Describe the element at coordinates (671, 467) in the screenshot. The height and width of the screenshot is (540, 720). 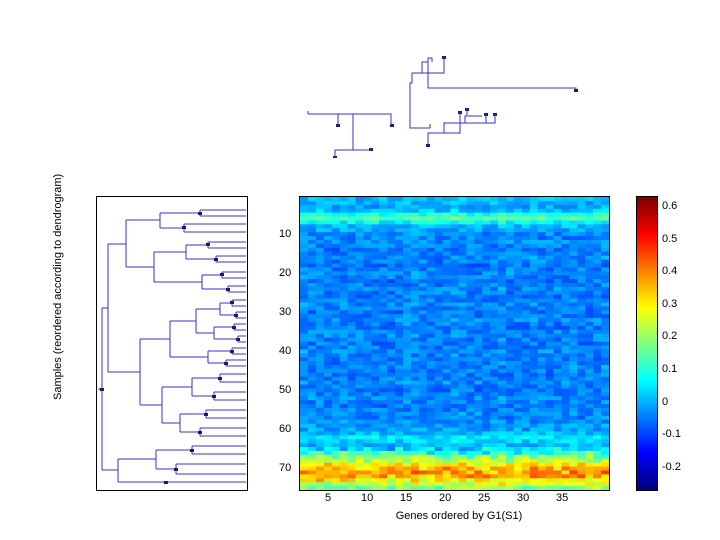
I see `cbar-tick-8: -0.2` at that location.